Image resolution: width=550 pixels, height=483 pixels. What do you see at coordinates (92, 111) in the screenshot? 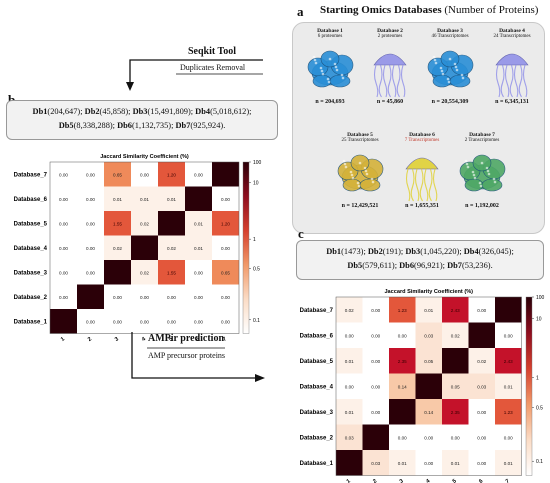
I see `b-line1-key-1: Db2` at bounding box center [92, 111].